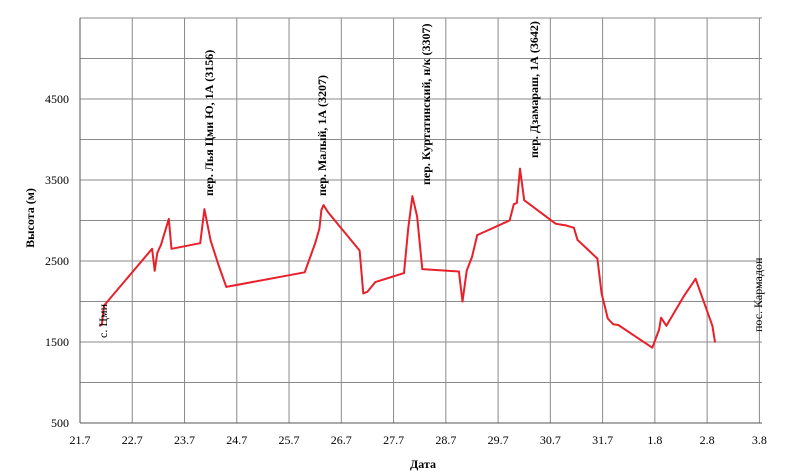 The width and height of the screenshot is (795, 475). What do you see at coordinates (57, 180) in the screenshot?
I see `y-tick-label: 3500` at bounding box center [57, 180].